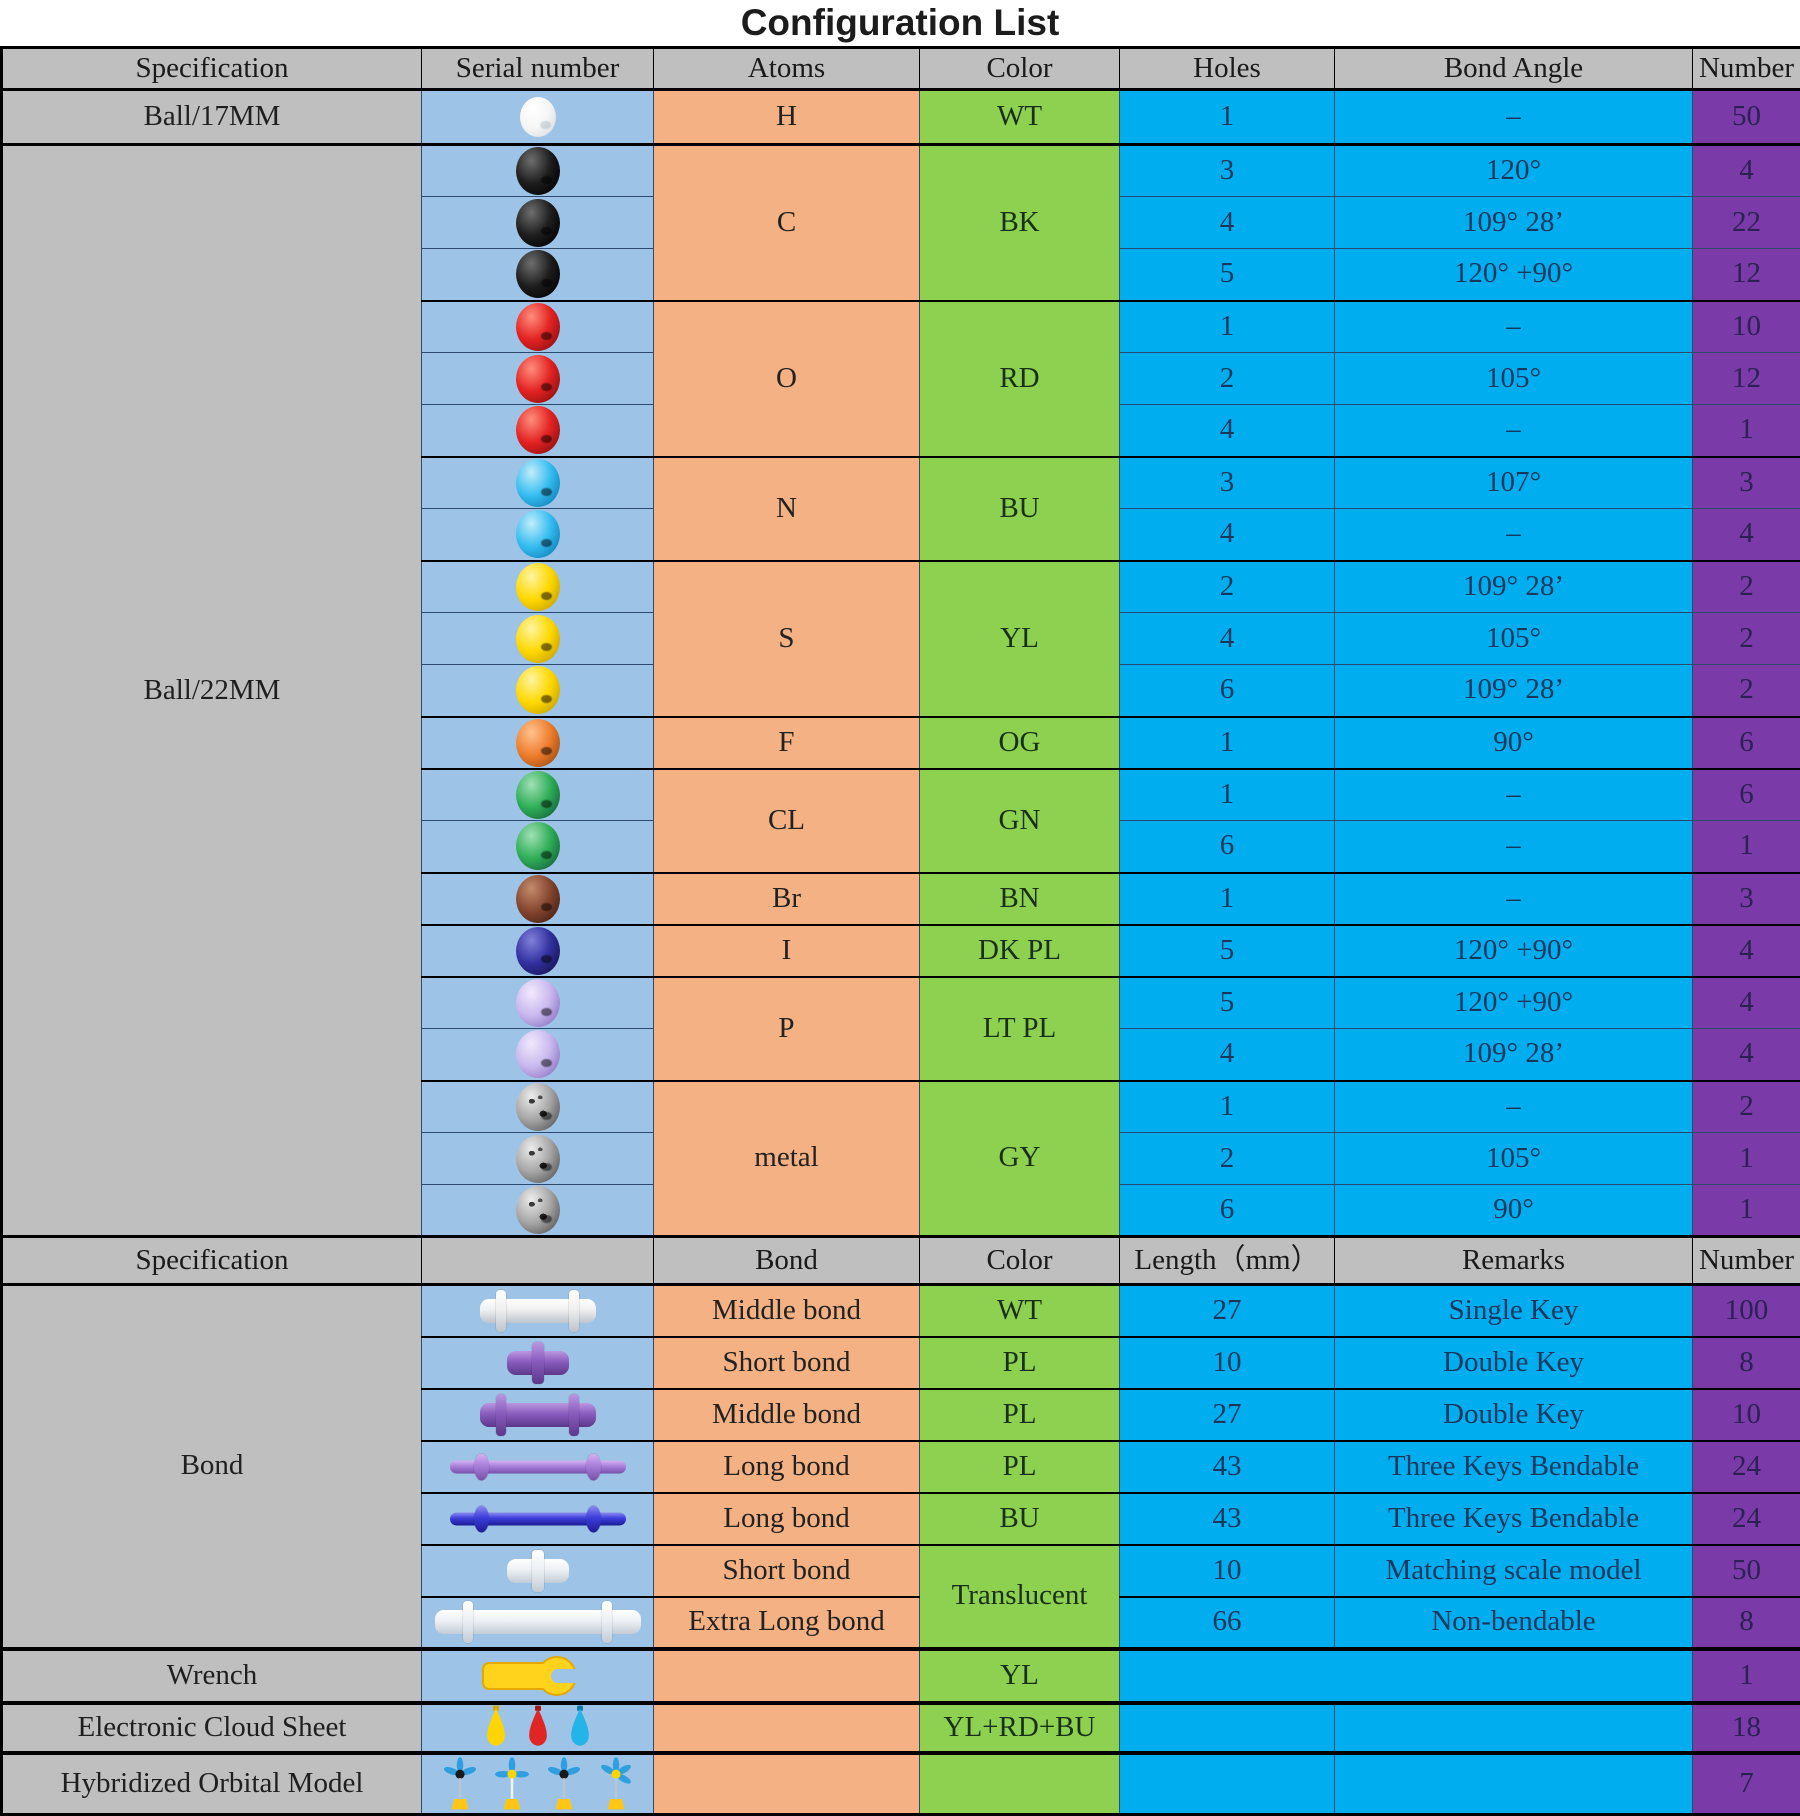 Image resolution: width=1800 pixels, height=1816 pixels. Describe the element at coordinates (538, 1728) in the screenshot. I see `electronic-cloud-sheet-image` at that location.